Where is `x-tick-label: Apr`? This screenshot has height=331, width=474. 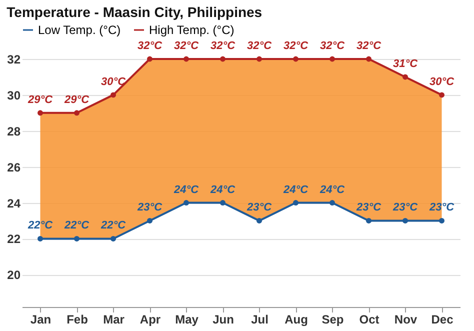 x-tick-label: Apr is located at coordinates (150, 319).